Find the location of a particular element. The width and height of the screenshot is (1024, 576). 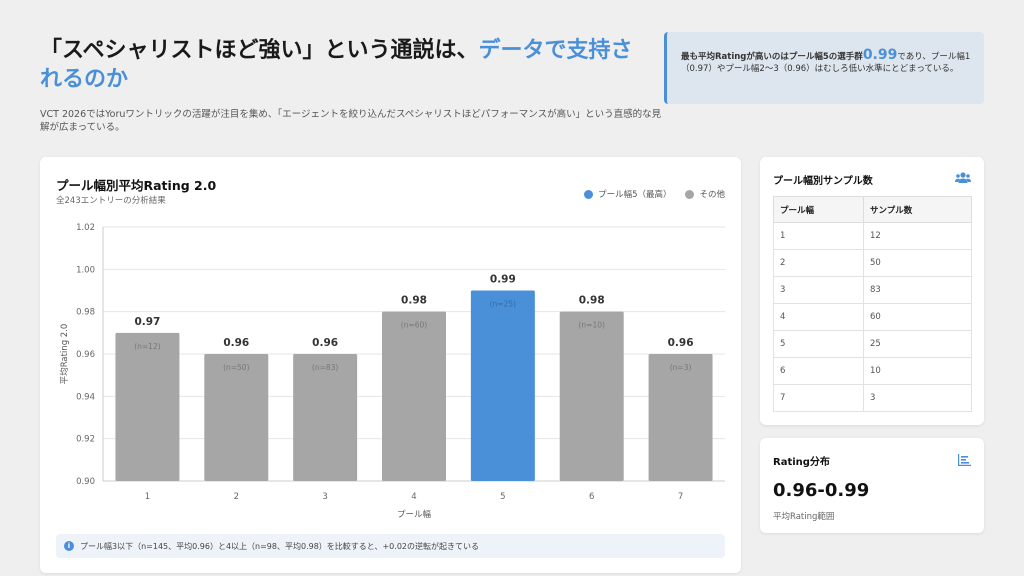

table-row: 2 50 is located at coordinates (873, 263).